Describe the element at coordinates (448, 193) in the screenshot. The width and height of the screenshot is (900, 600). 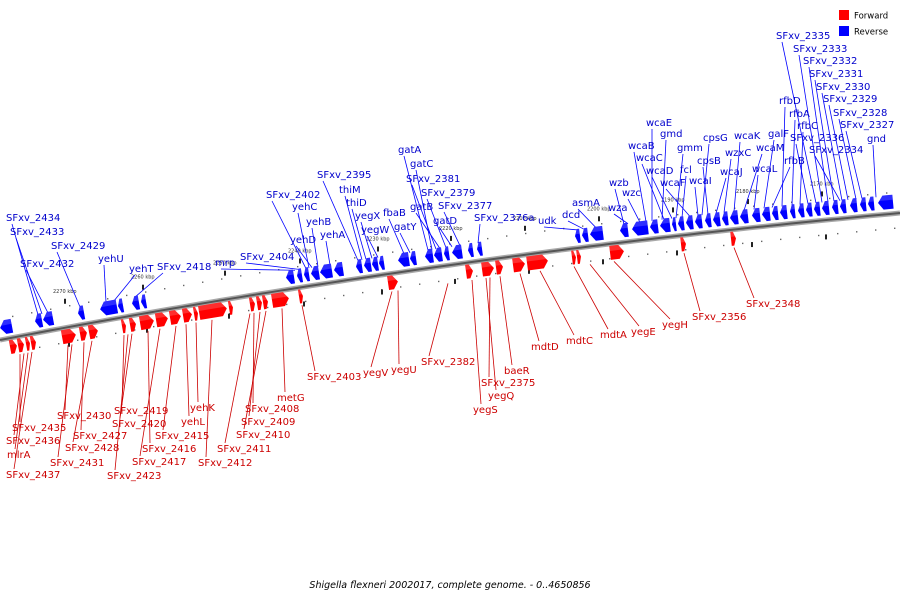
I see `reverse-gene-label: SFxv_2379` at that location.